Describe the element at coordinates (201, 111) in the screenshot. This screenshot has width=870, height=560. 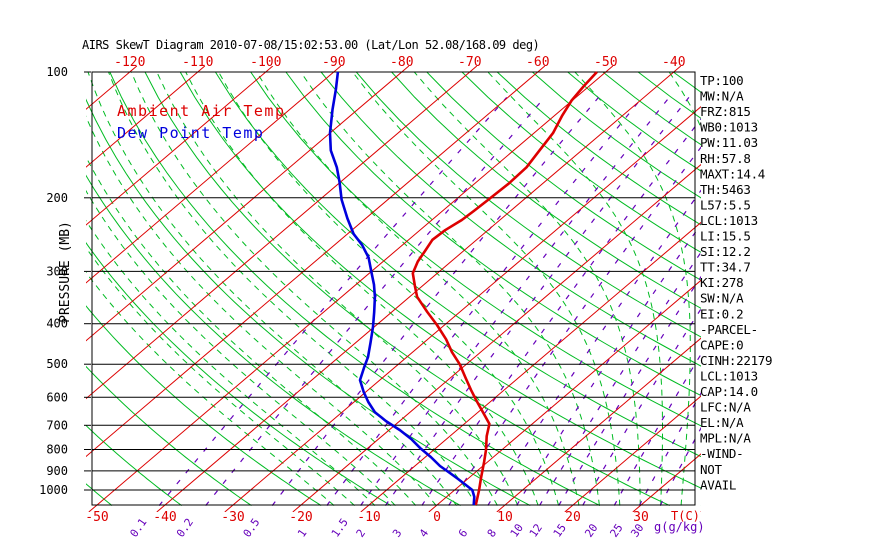
I see `legend-ambient-air-temp-label: Ambient Air Temp` at that location.